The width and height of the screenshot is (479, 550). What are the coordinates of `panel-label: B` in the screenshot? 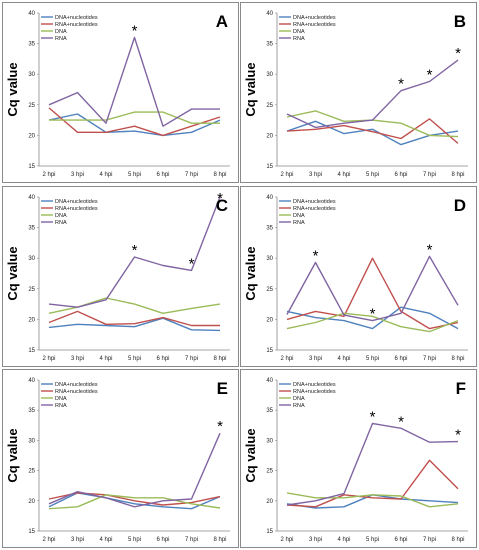 It's located at (460, 21).